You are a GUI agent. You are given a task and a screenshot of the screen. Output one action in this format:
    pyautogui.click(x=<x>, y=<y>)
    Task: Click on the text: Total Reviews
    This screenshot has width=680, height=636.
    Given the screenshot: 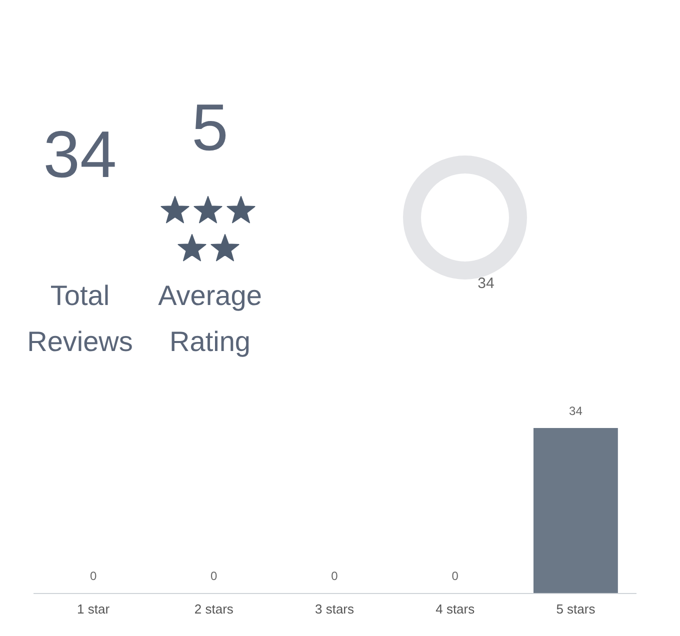 What is the action you would take?
    pyautogui.click(x=80, y=318)
    